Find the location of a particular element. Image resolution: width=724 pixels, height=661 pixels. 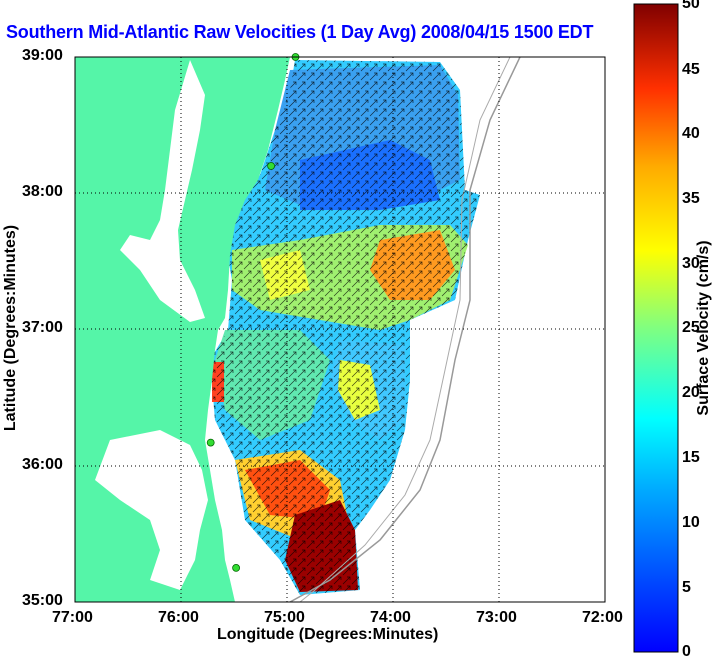

colorbar-tick: 10 is located at coordinates (691, 522).